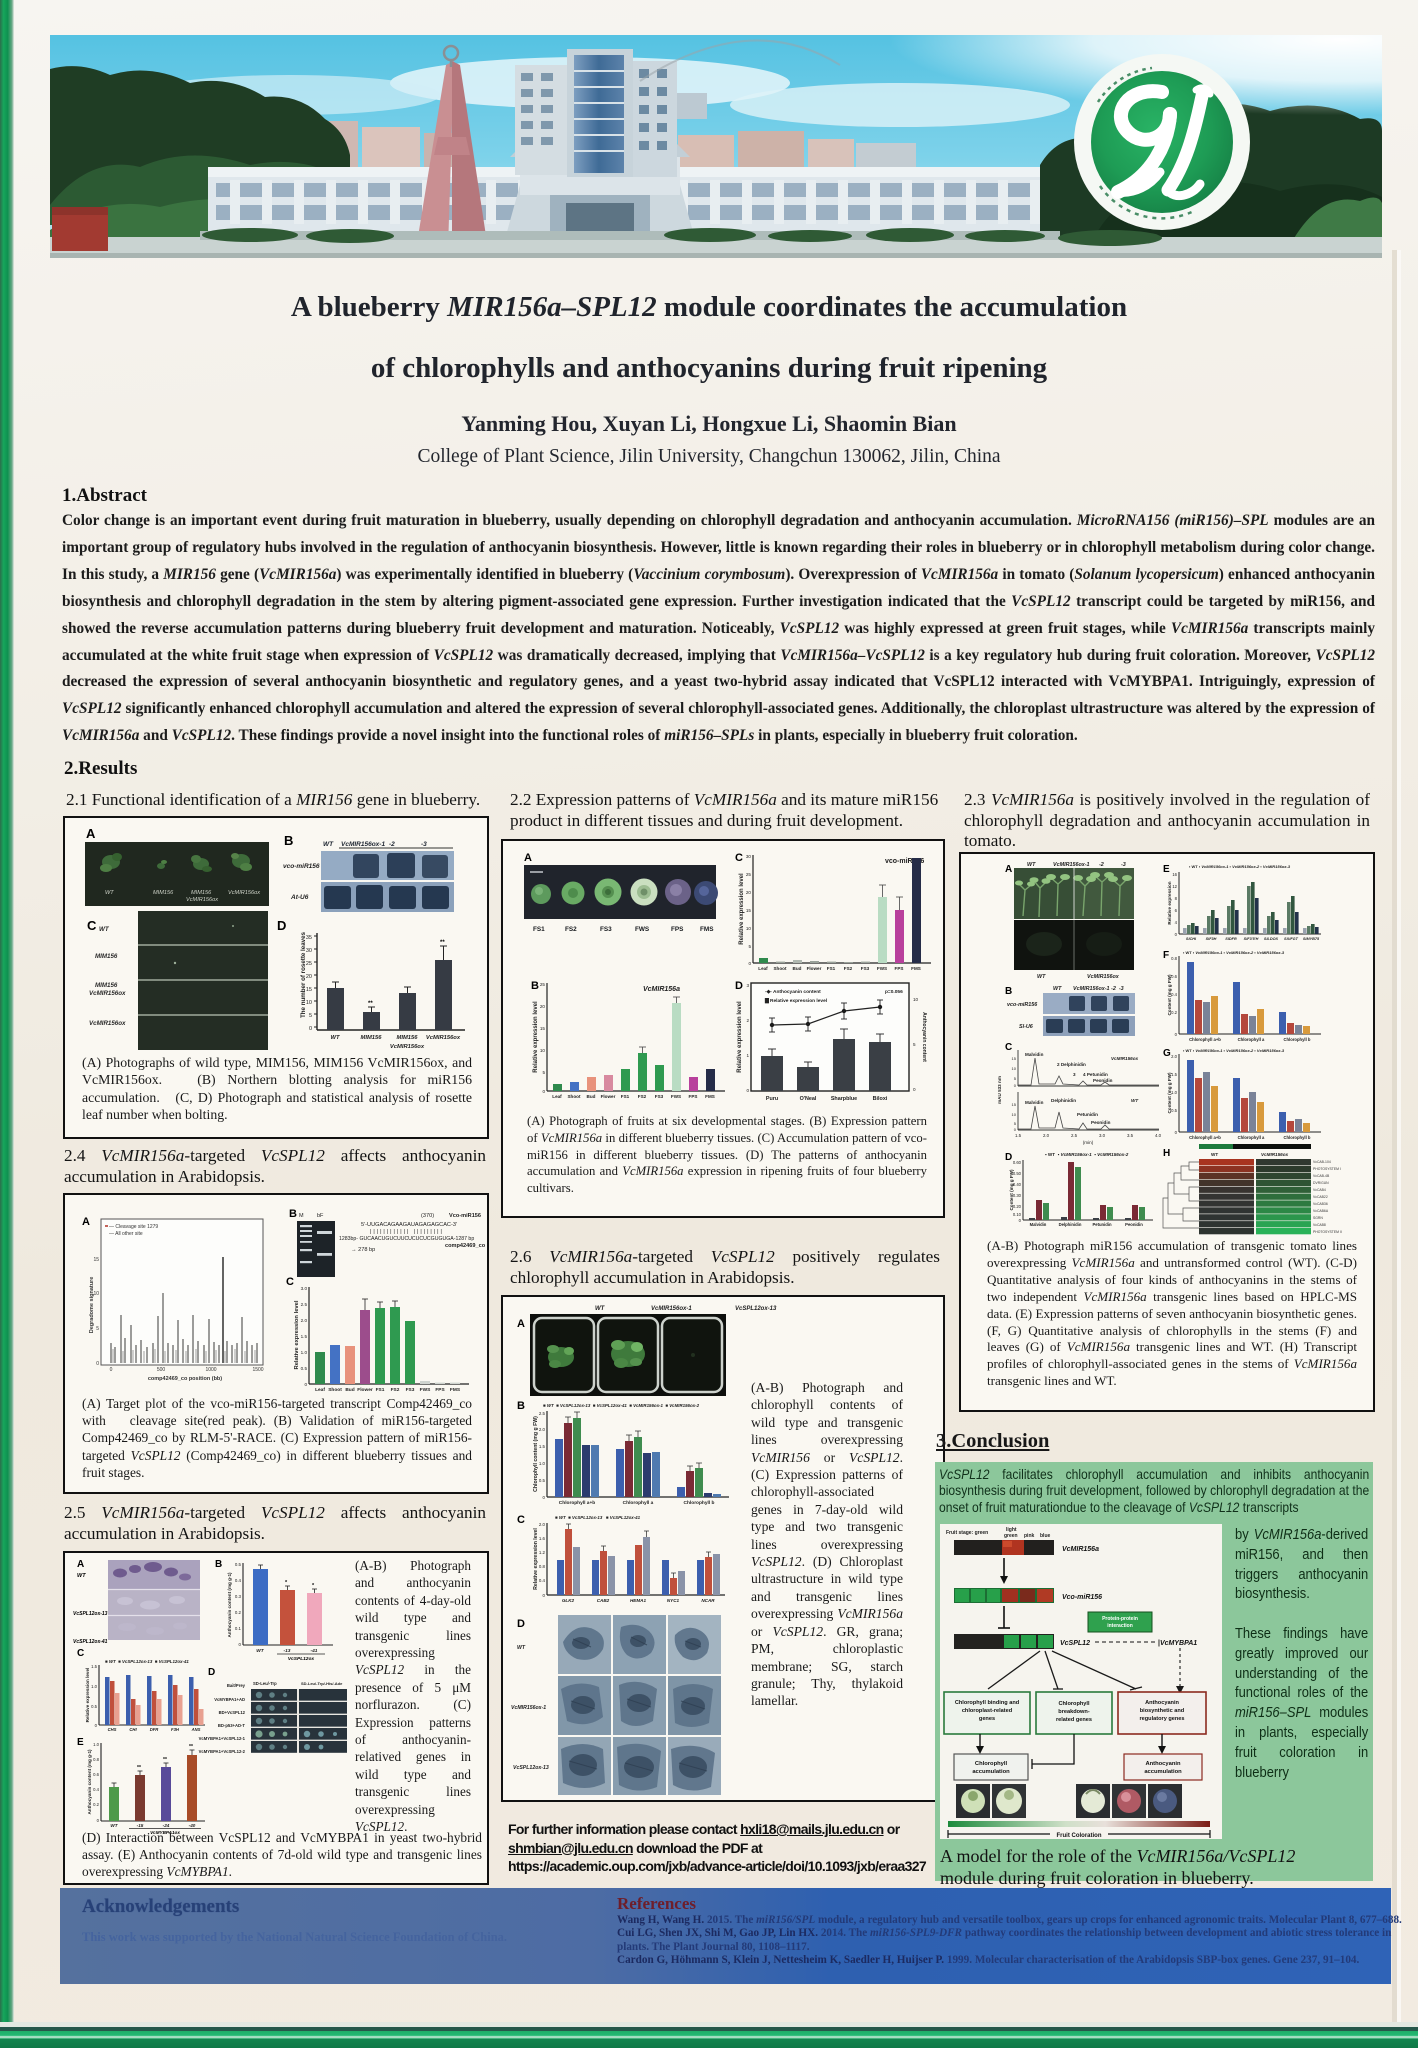 The width and height of the screenshot is (1418, 2048). I want to click on svg-text: (min), so click(1088, 1142).